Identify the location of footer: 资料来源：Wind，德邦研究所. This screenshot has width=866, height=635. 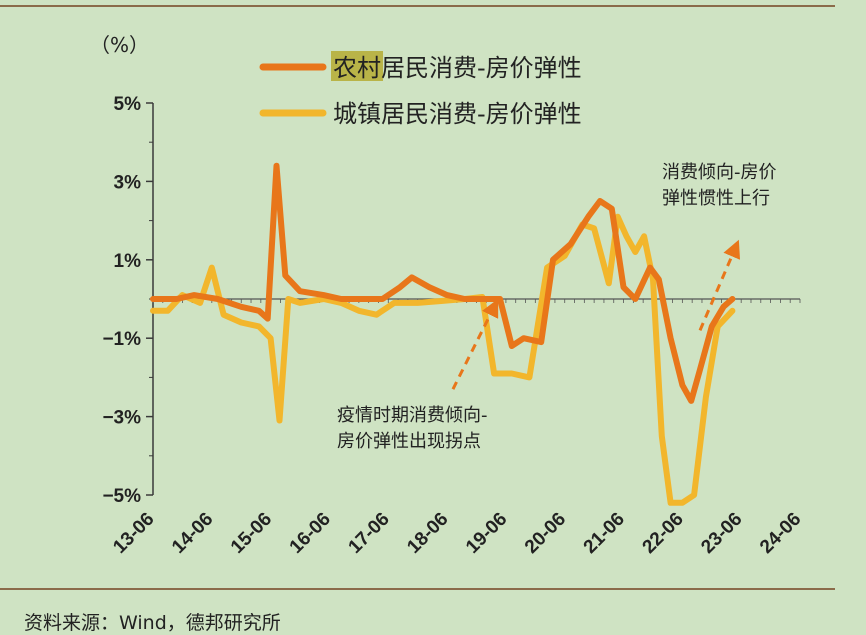
(433, 611).